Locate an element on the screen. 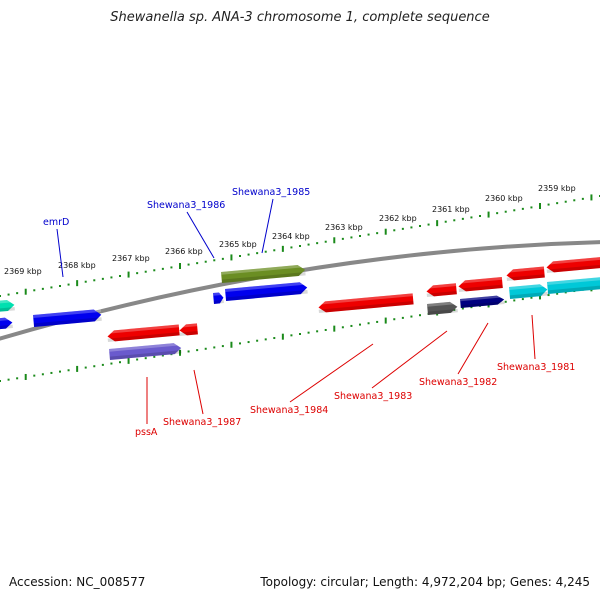 Image resolution: width=600 pixels, height=600 pixels. ruler-label: 2365 kbp is located at coordinates (238, 244).